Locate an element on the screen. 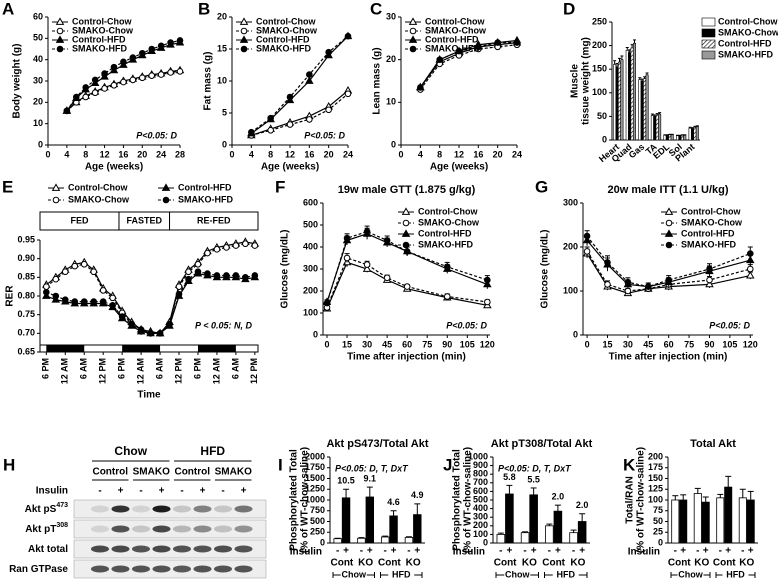 This screenshot has height=579, width=778. chart-title: Akt pT308/Total Akt is located at coordinates (542, 444).